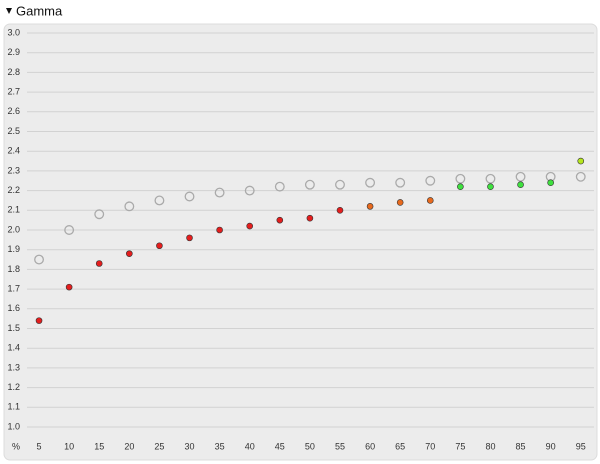  I want to click on y-tick-label: 1.6, so click(13, 308).